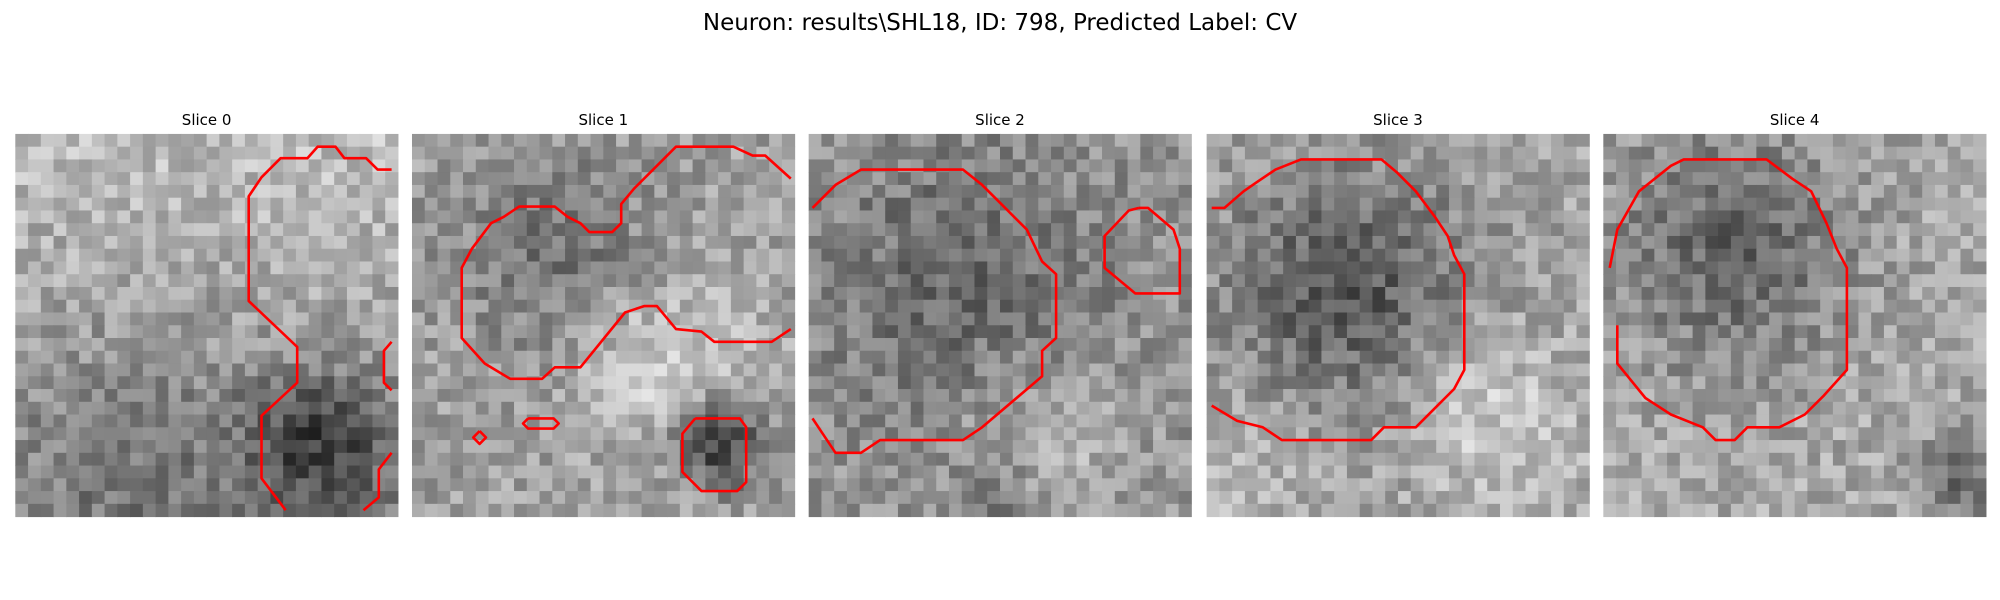  I want to click on panel-title: Slice 0, so click(207, 120).